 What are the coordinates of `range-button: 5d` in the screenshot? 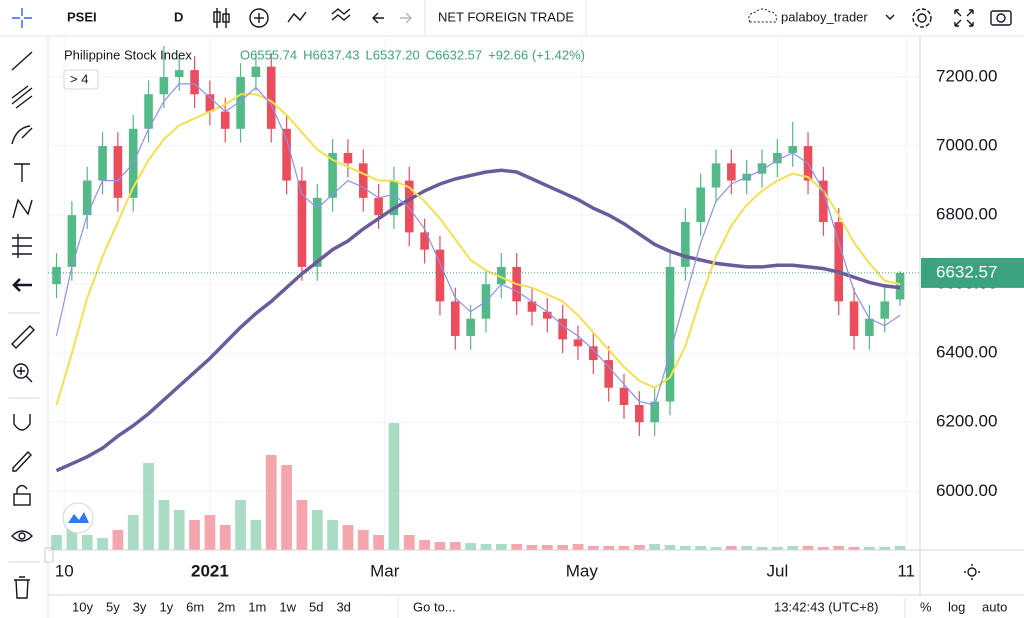 It's located at (316, 606).